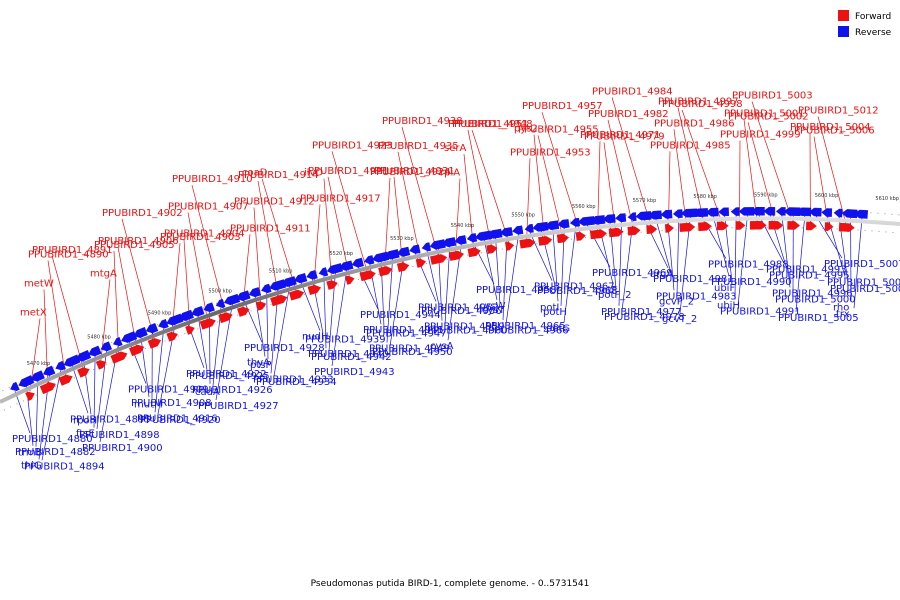  Describe the element at coordinates (696, 296) in the screenshot. I see `reverse-gene-label: PPUBIRD1_4983` at that location.